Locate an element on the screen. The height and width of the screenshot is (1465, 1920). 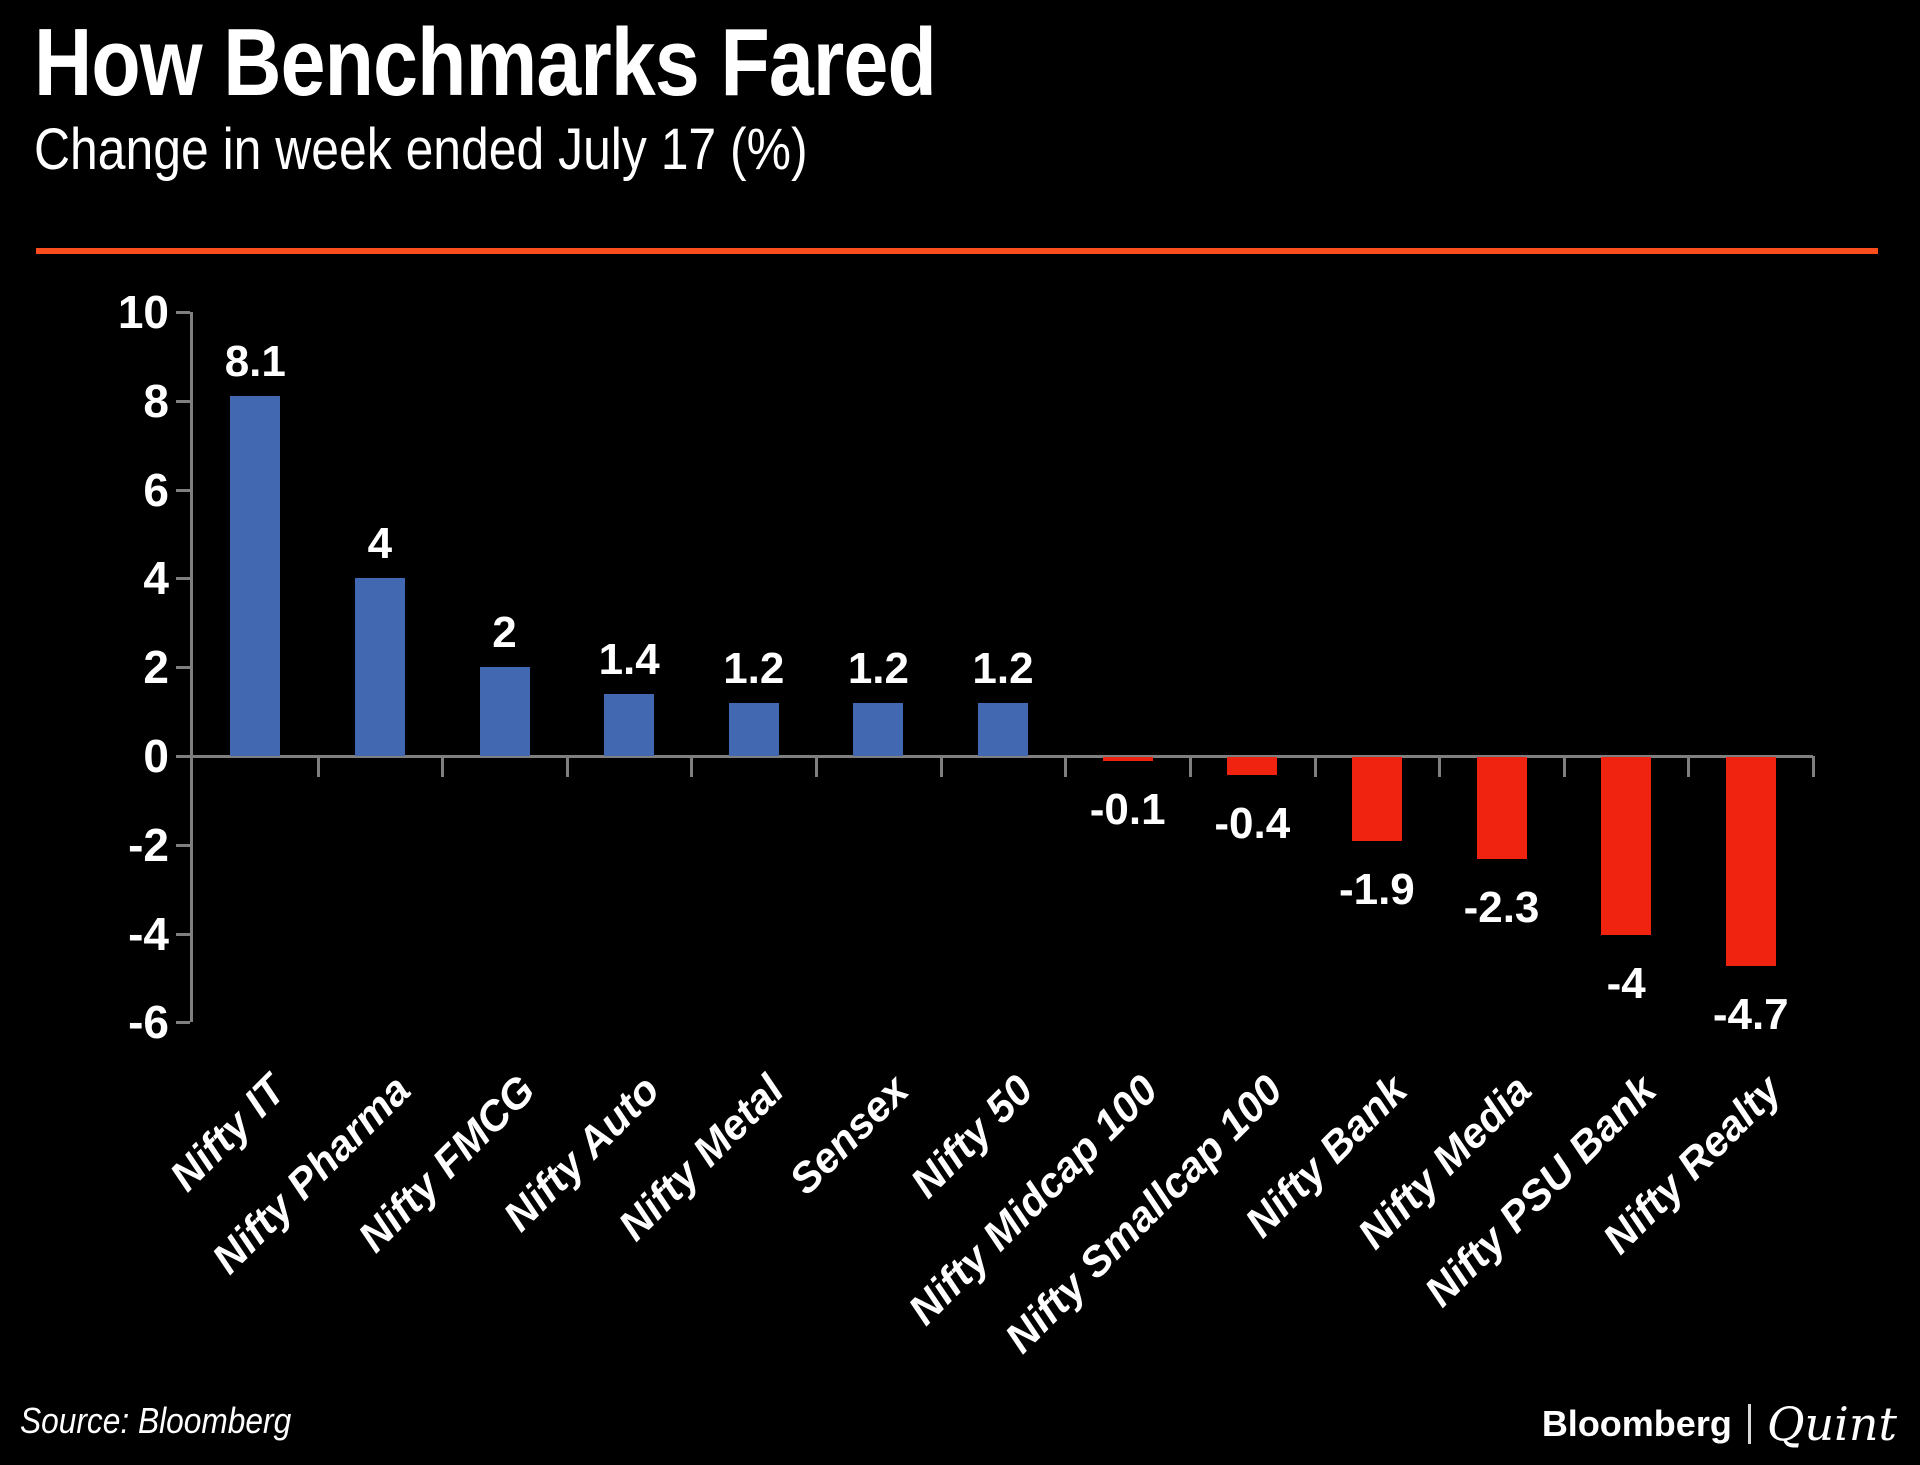
page-subtitle-text: Change in week ended July 17 (%) is located at coordinates (421, 149).